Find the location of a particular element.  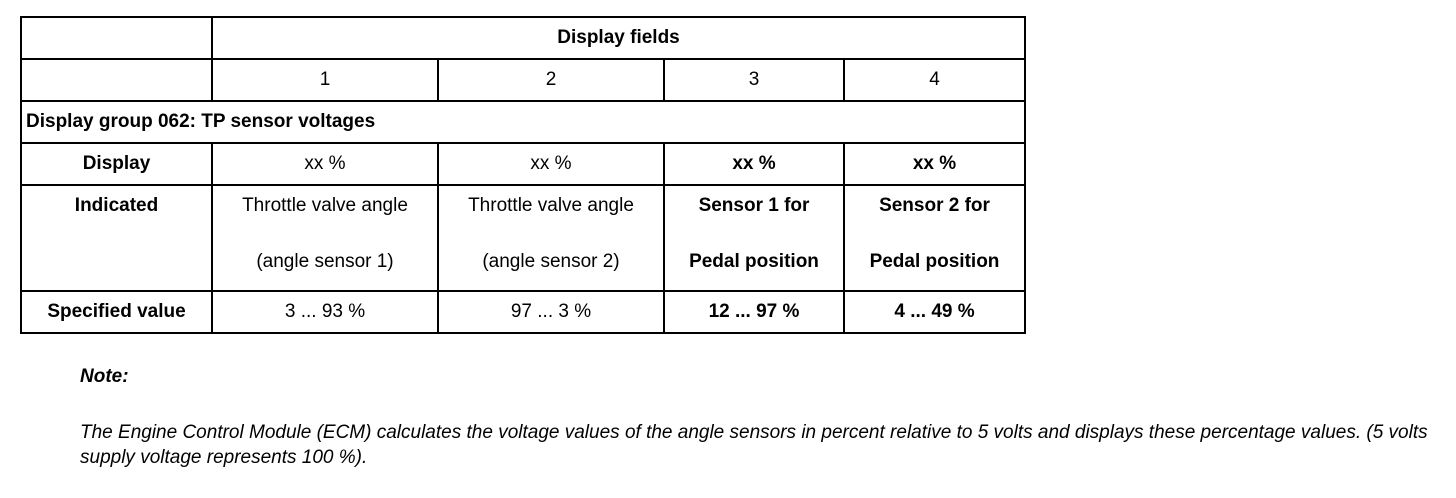

row-label: Indicated is located at coordinates (116, 238).